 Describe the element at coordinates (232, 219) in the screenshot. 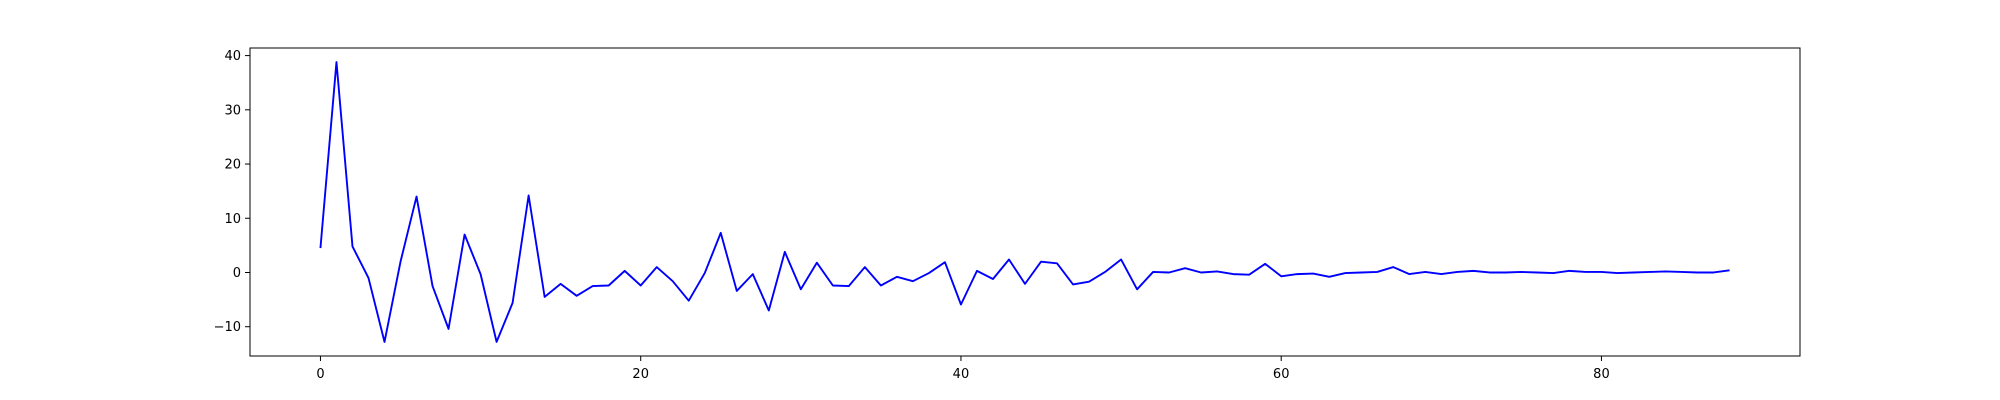

I see `y-tick-label: 10` at that location.